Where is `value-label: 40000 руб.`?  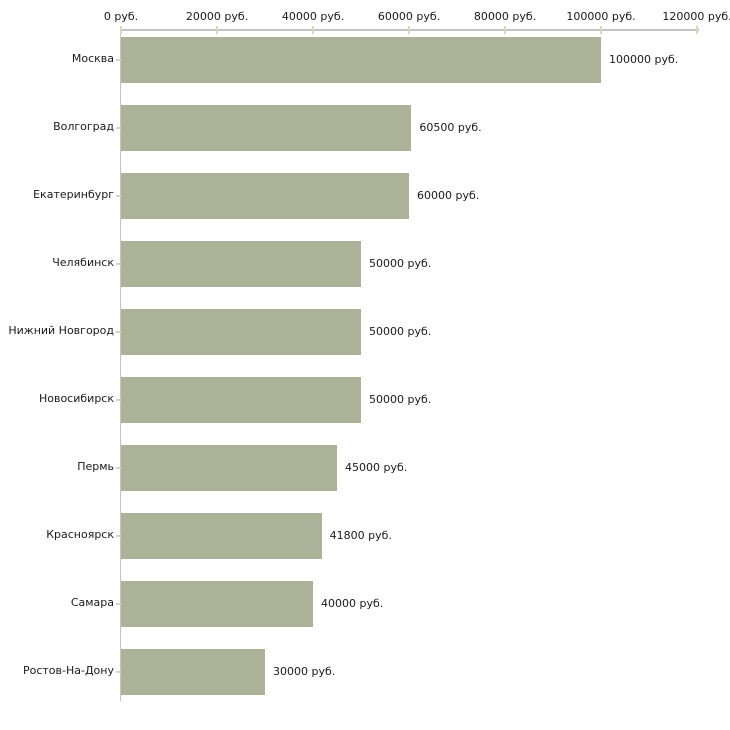 value-label: 40000 руб. is located at coordinates (352, 603).